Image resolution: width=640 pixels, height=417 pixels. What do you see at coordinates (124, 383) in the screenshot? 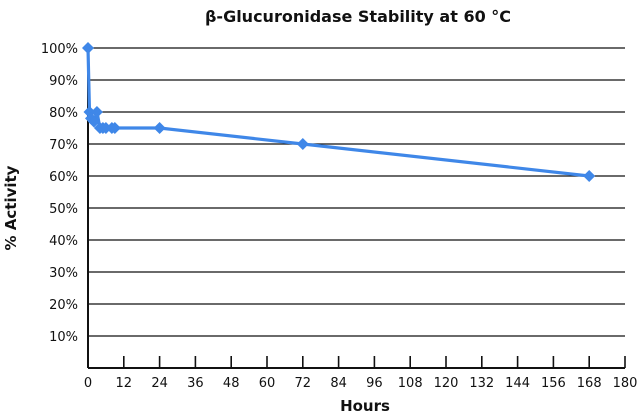
I see `x-tick-label: 12` at bounding box center [124, 383].